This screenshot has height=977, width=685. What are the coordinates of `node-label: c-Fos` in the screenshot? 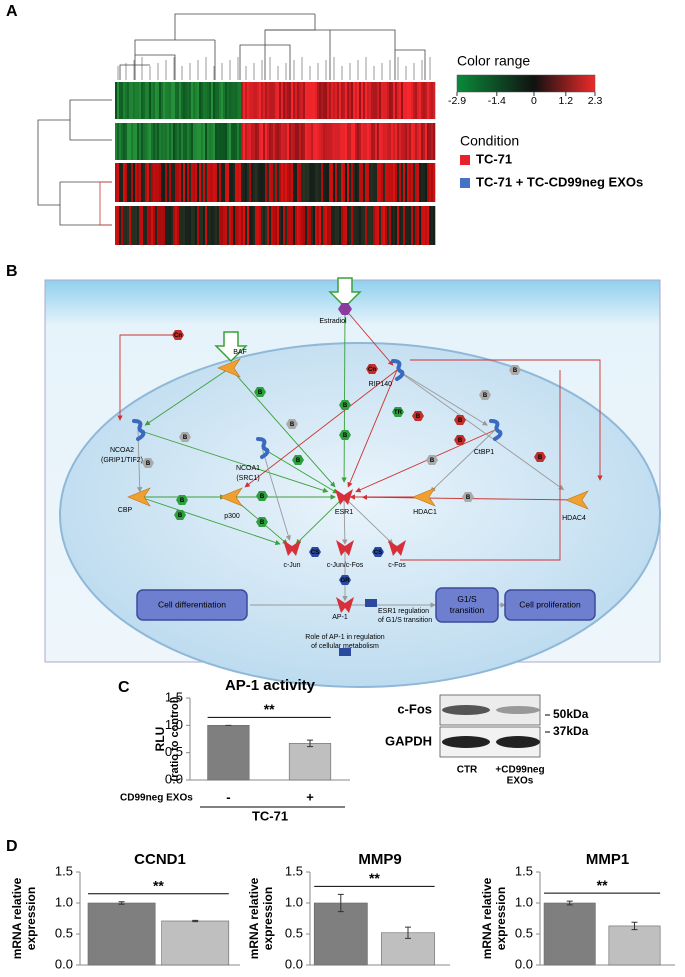 It's located at (397, 565).